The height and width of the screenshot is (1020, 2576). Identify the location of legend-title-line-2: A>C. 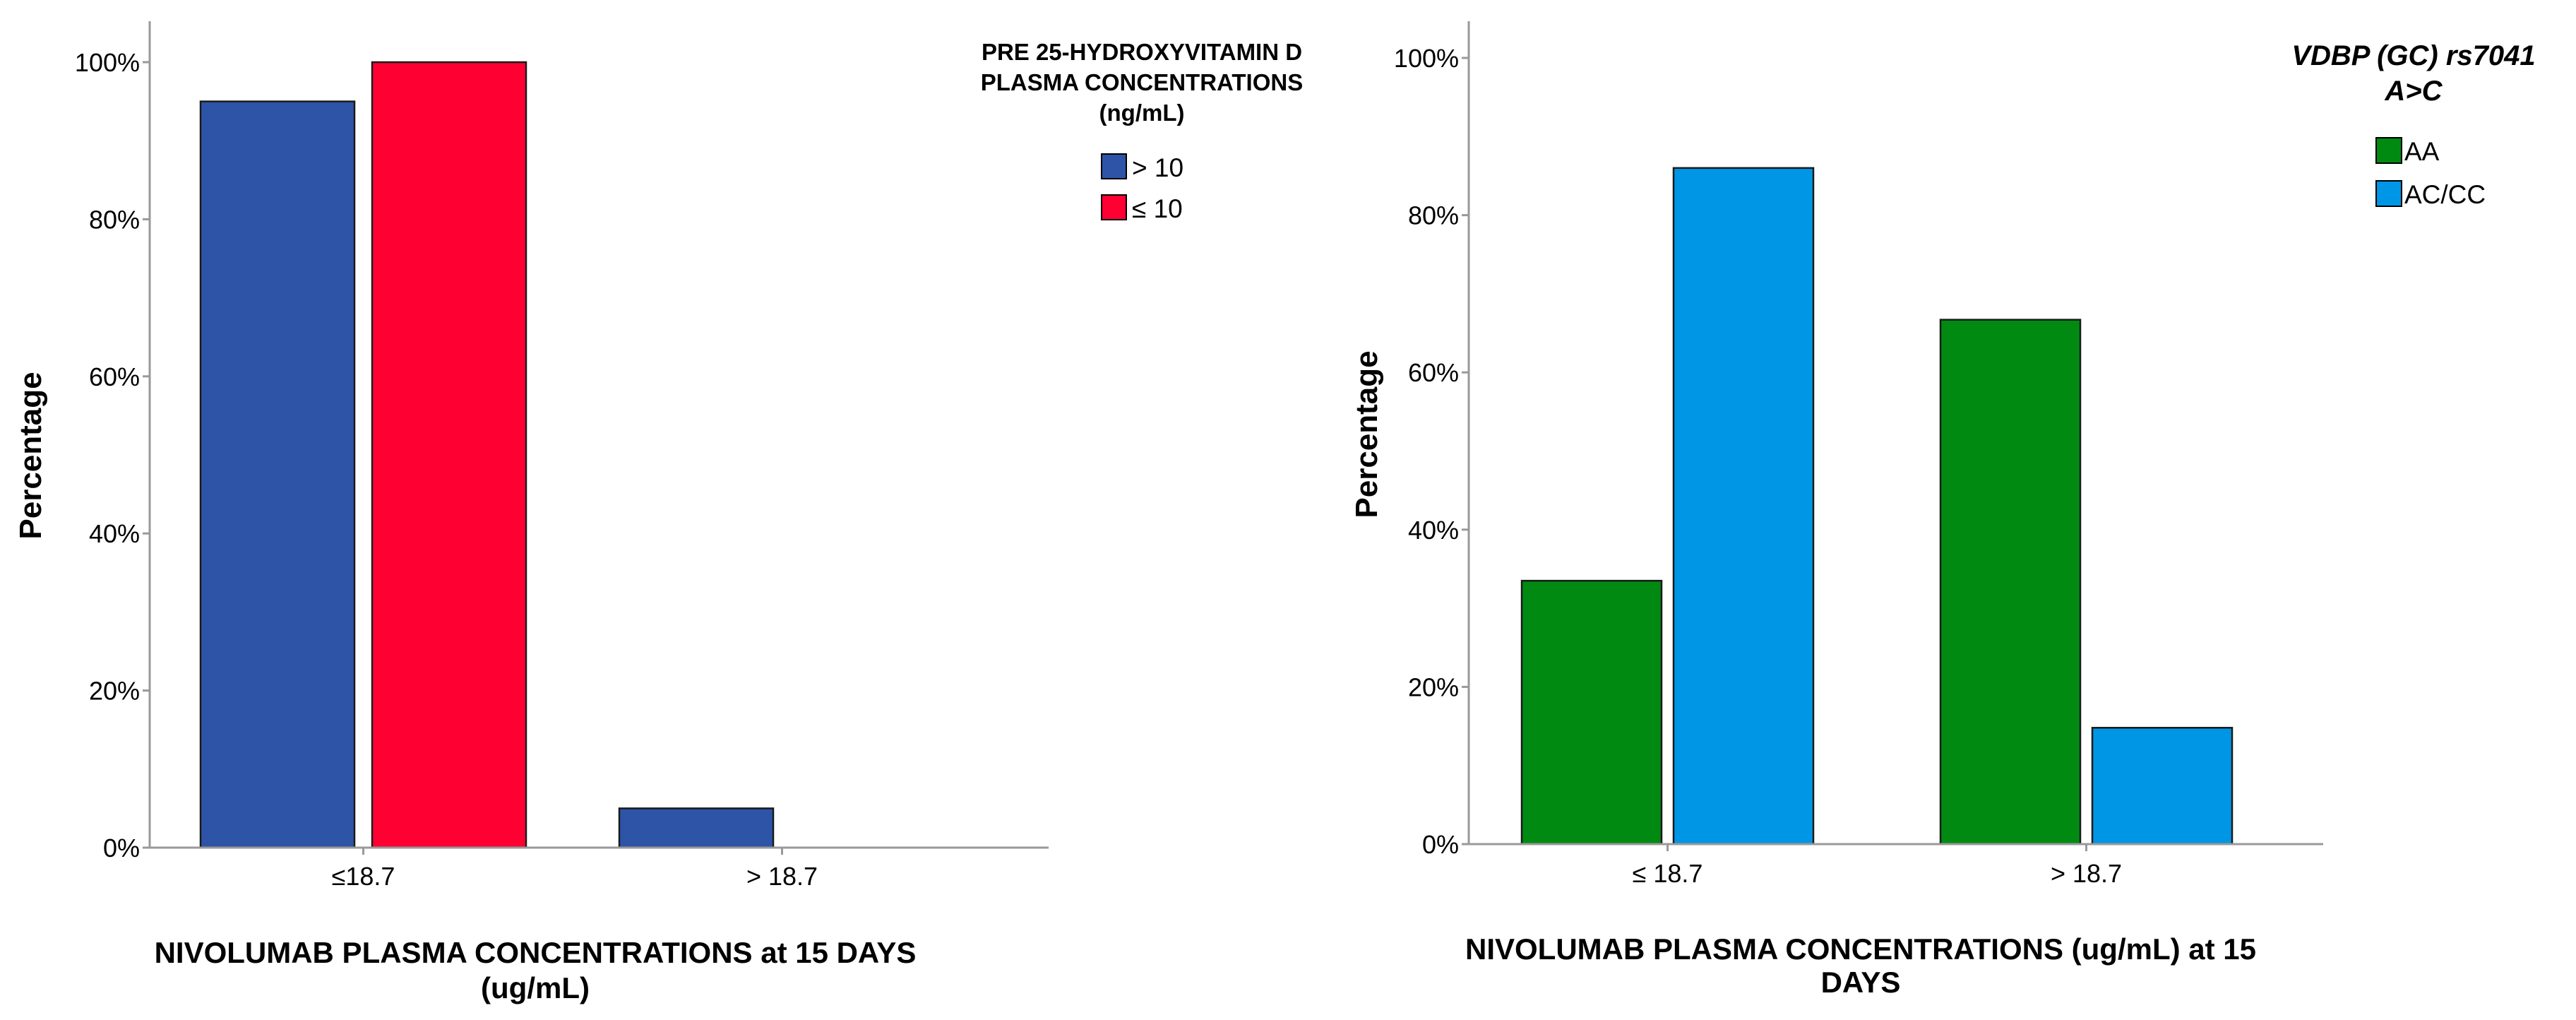
(2413, 91).